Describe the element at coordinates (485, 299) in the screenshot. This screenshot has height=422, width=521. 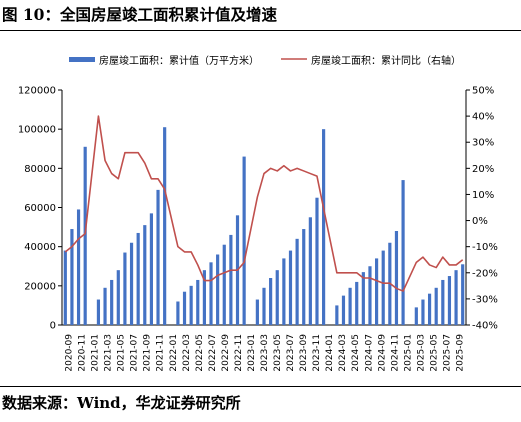
I see `right-axis-tick-label: -30%` at that location.